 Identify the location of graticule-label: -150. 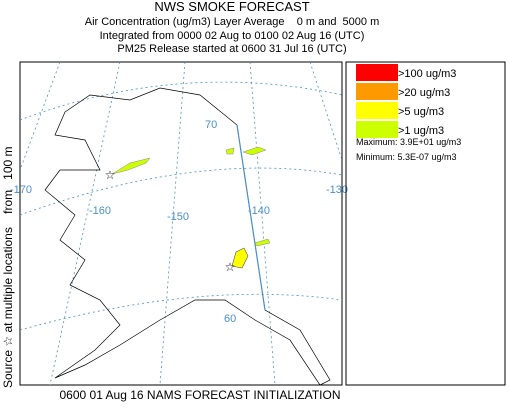
(178, 217).